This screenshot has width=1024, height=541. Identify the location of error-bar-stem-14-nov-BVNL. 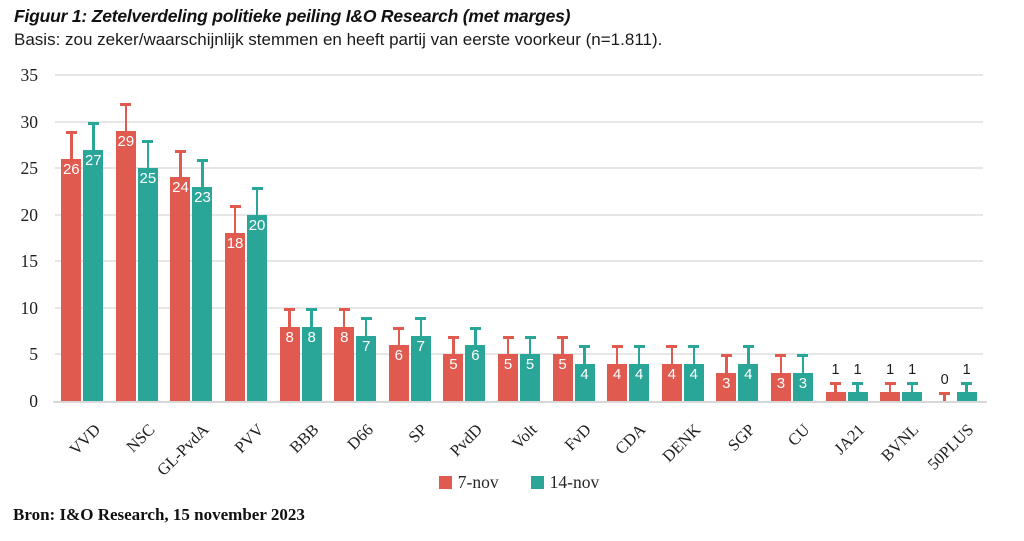
(912, 387).